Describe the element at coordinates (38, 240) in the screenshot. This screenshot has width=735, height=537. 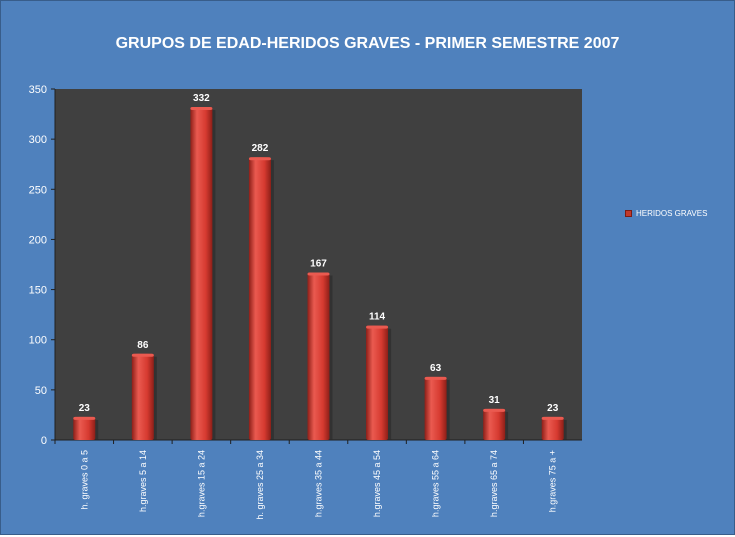
I see `y-tick-label: 200` at that location.